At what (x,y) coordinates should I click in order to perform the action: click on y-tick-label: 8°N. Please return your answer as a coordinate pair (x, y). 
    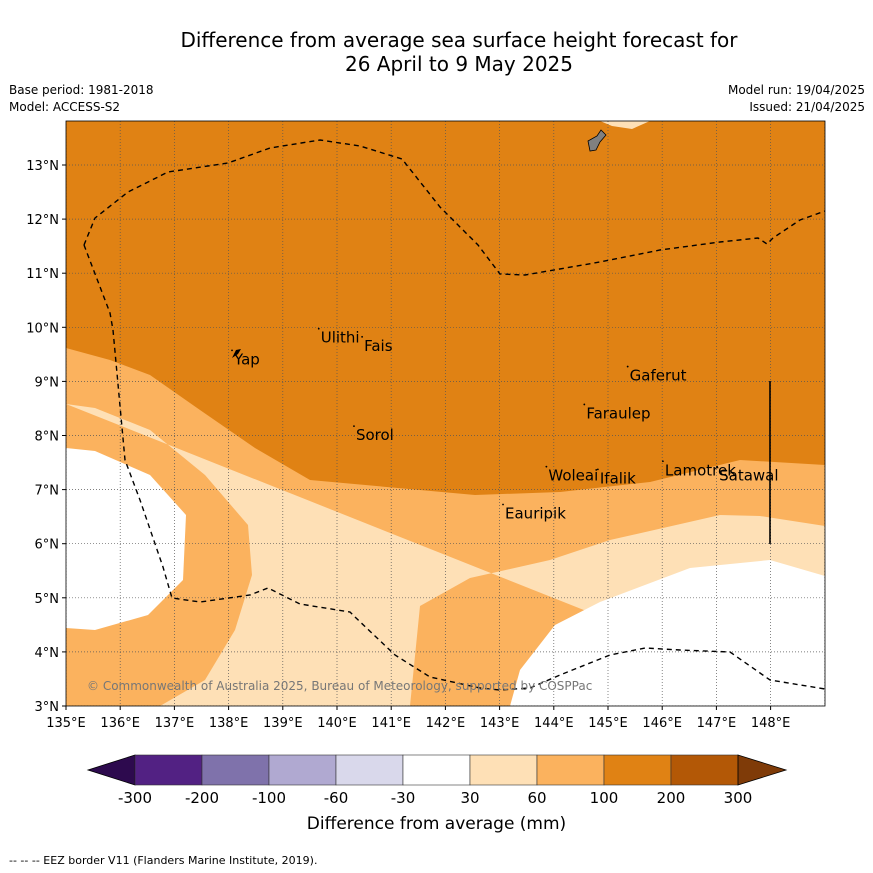
    Looking at the image, I should click on (47, 437).